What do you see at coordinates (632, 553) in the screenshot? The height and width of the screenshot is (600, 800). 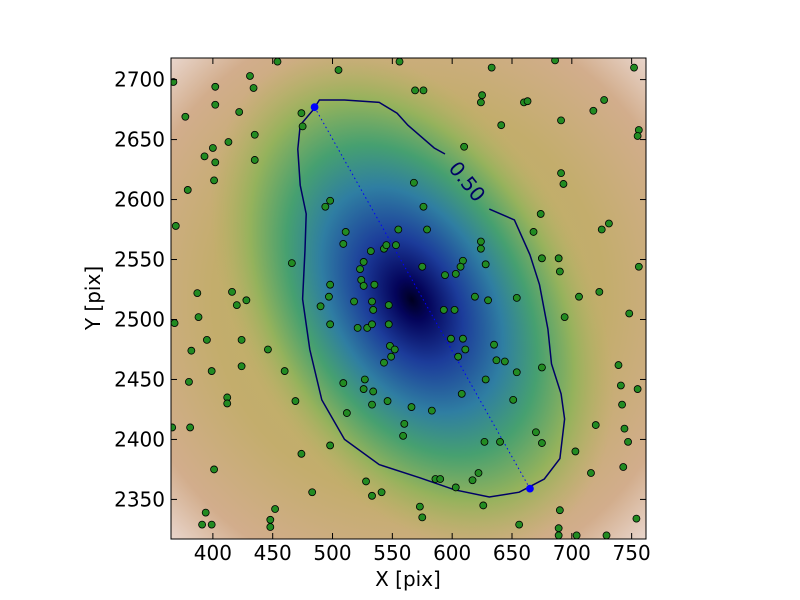 I see `x-tick-label: 750` at bounding box center [632, 553].